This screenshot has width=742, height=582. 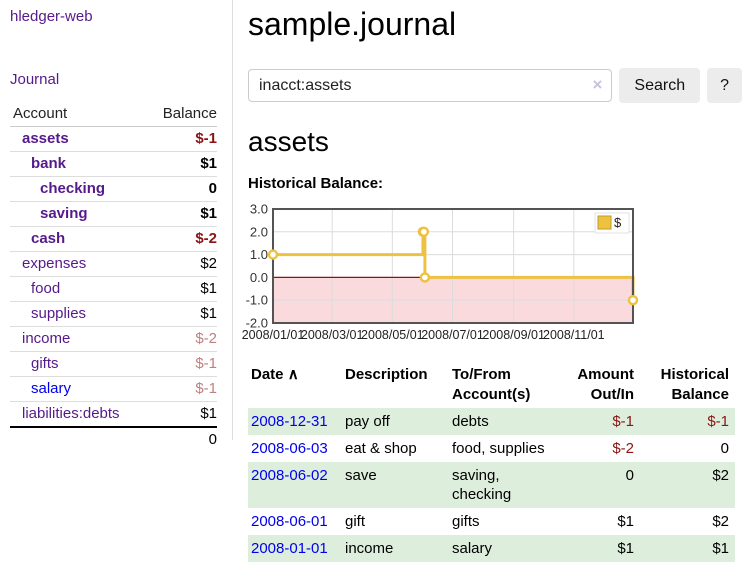 I want to click on accounts-column-header: To/From Account(s), so click(x=491, y=384).